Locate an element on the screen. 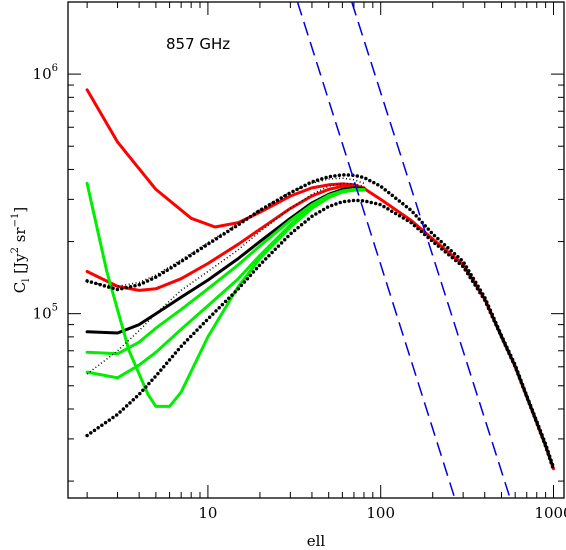 The image size is (566, 550). x-tick-label: 10 is located at coordinates (207, 513).